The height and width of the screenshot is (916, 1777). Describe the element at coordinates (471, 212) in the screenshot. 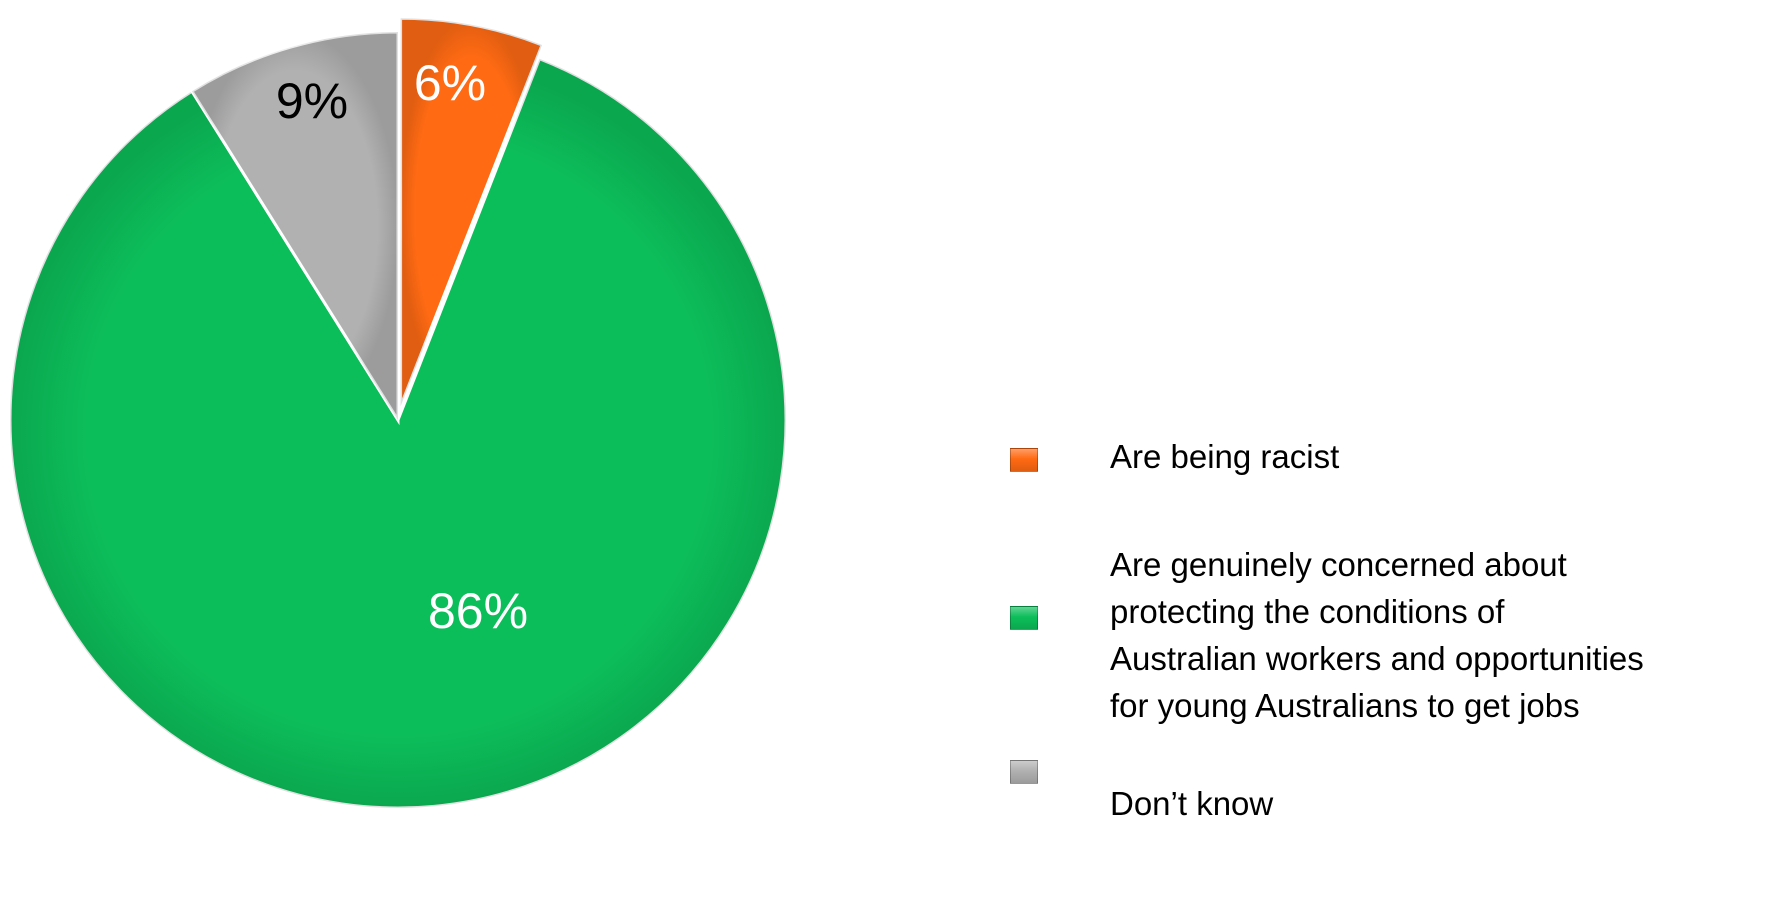

I see `slice-racist-shading` at that location.